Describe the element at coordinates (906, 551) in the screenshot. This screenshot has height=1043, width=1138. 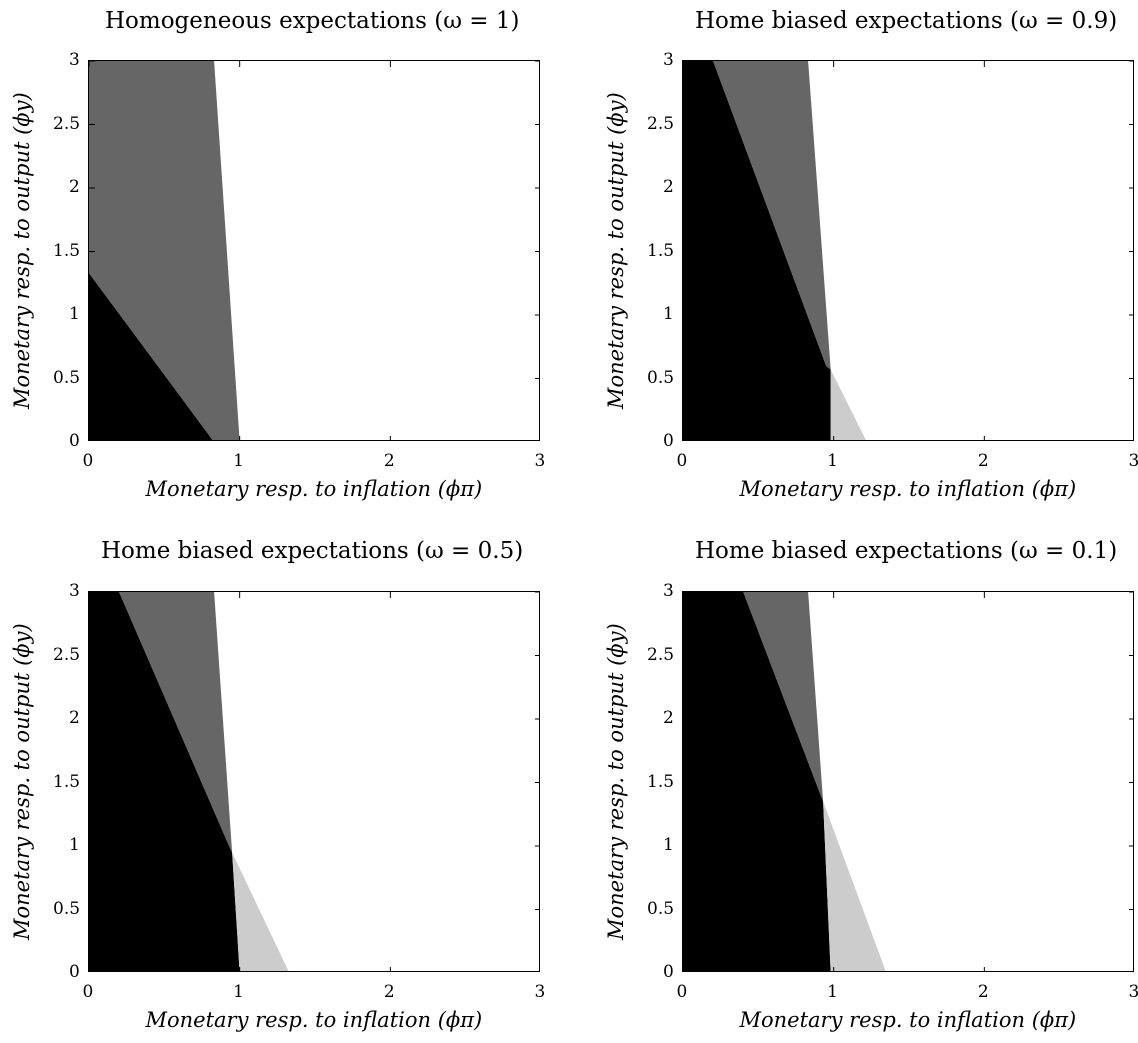
I see `chart-title: Home biased expectations (ω = 0.1)` at that location.